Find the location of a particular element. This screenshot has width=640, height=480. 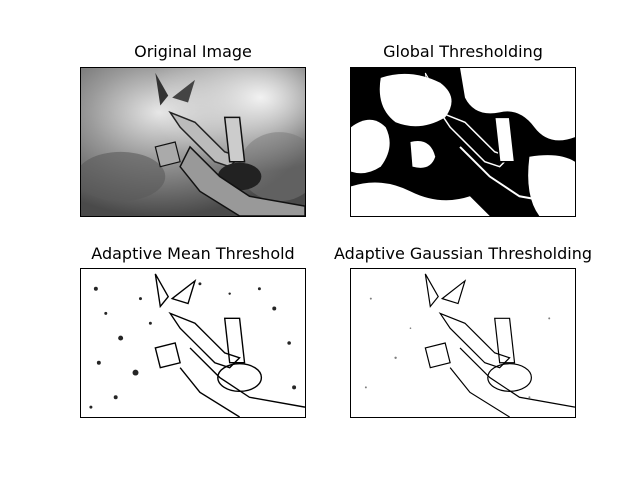

adaptive-gaussian-image is located at coordinates (463, 343).